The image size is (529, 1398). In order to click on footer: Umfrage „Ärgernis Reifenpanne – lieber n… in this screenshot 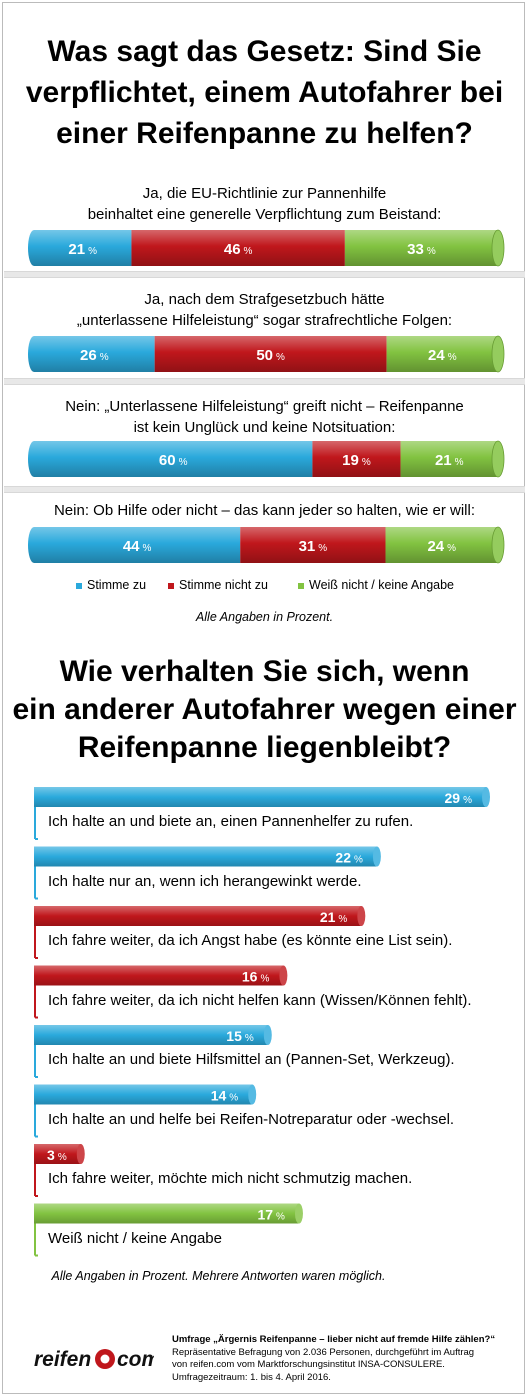, I will do `click(342, 1359)`.